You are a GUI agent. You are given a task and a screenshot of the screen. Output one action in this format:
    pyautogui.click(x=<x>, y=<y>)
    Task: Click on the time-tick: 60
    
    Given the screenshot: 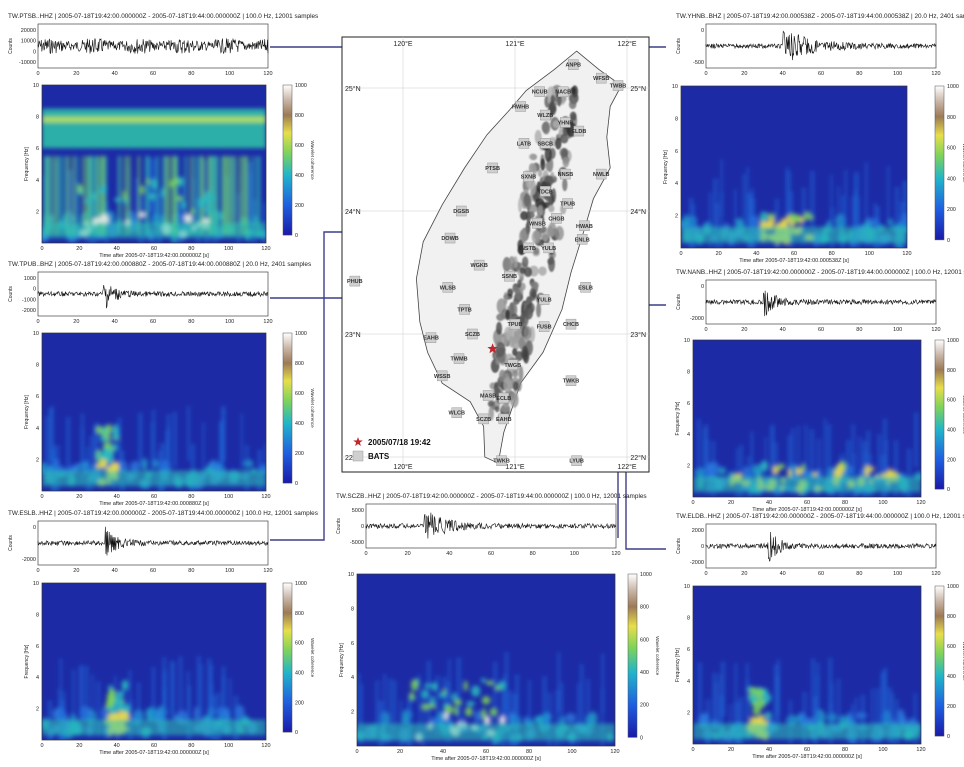 What is the action you would take?
    pyautogui.click(x=807, y=750)
    